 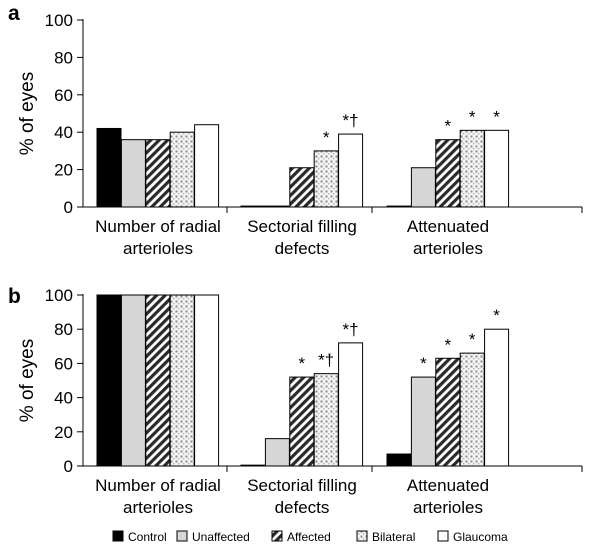 I want to click on panel-label: b, so click(x=14, y=296).